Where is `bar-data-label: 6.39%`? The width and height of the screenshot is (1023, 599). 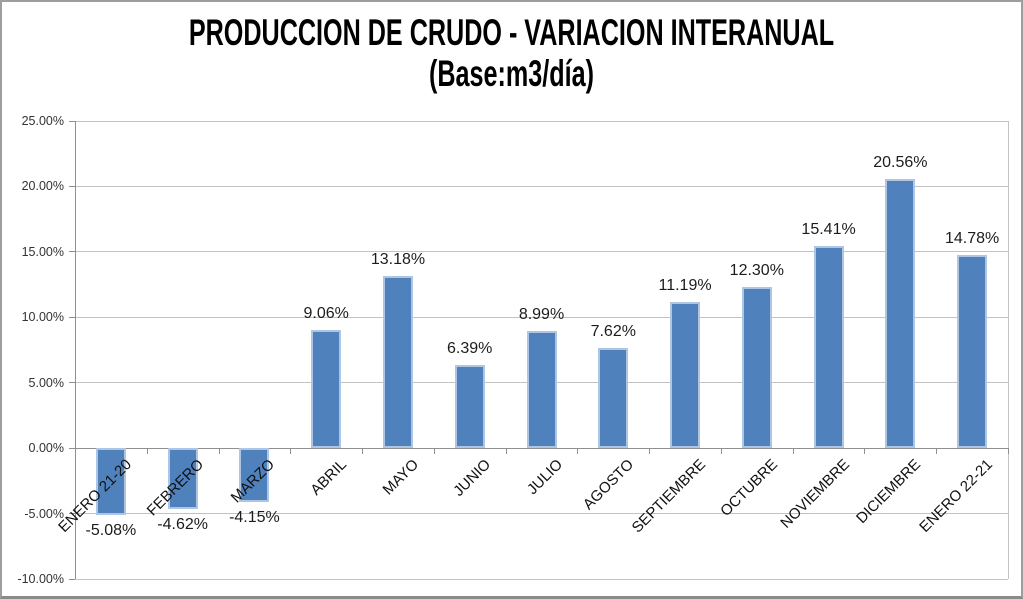
bar-data-label: 6.39% is located at coordinates (470, 348).